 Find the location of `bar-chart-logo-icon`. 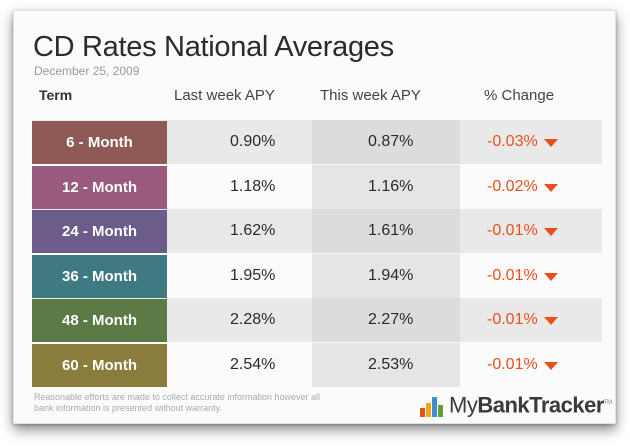

bar-chart-logo-icon is located at coordinates (432, 406).